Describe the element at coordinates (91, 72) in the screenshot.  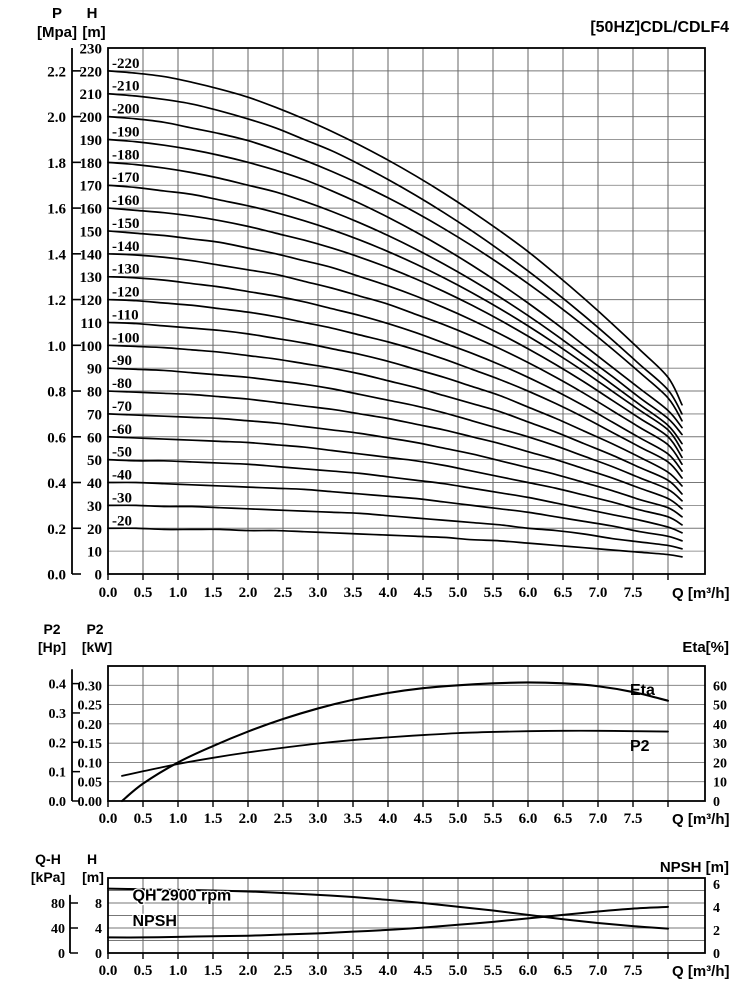
I see `h-axis-tick-label: 220` at that location.